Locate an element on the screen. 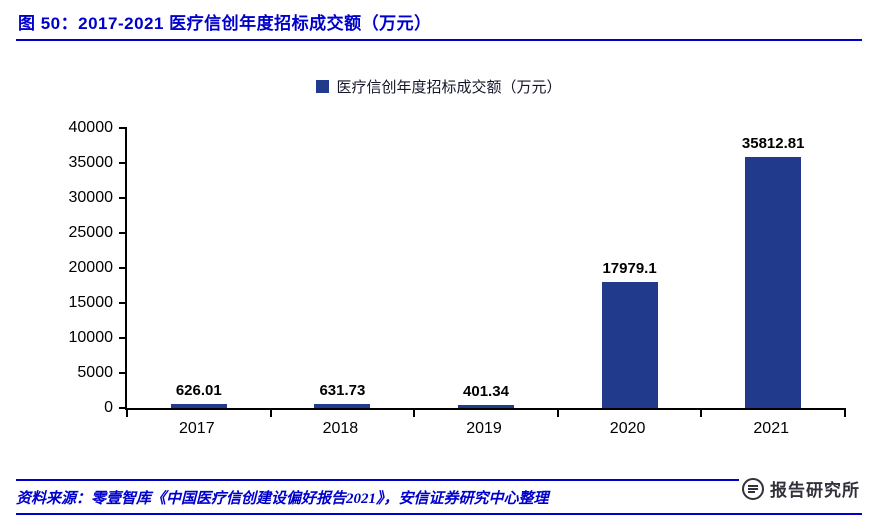 The height and width of the screenshot is (532, 878). figure-title: 图 50：2017-2021 医疗信创年度招标成交额（万元） is located at coordinates (225, 23).